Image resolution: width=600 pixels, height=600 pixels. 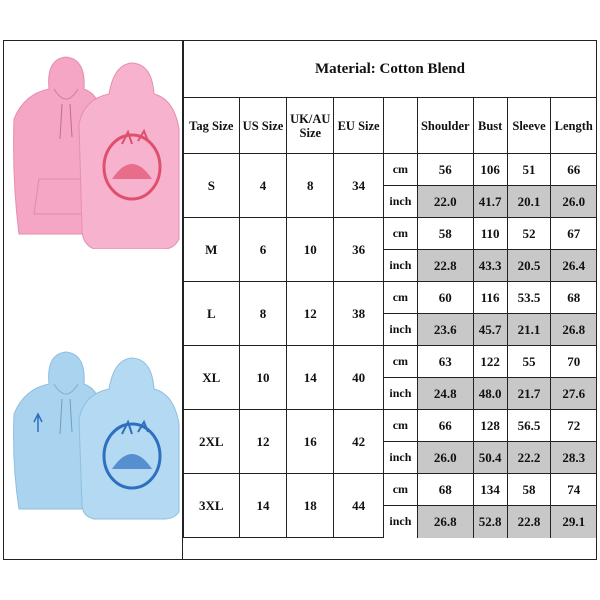 I want to click on inch-value: 43.3, so click(x=490, y=265).